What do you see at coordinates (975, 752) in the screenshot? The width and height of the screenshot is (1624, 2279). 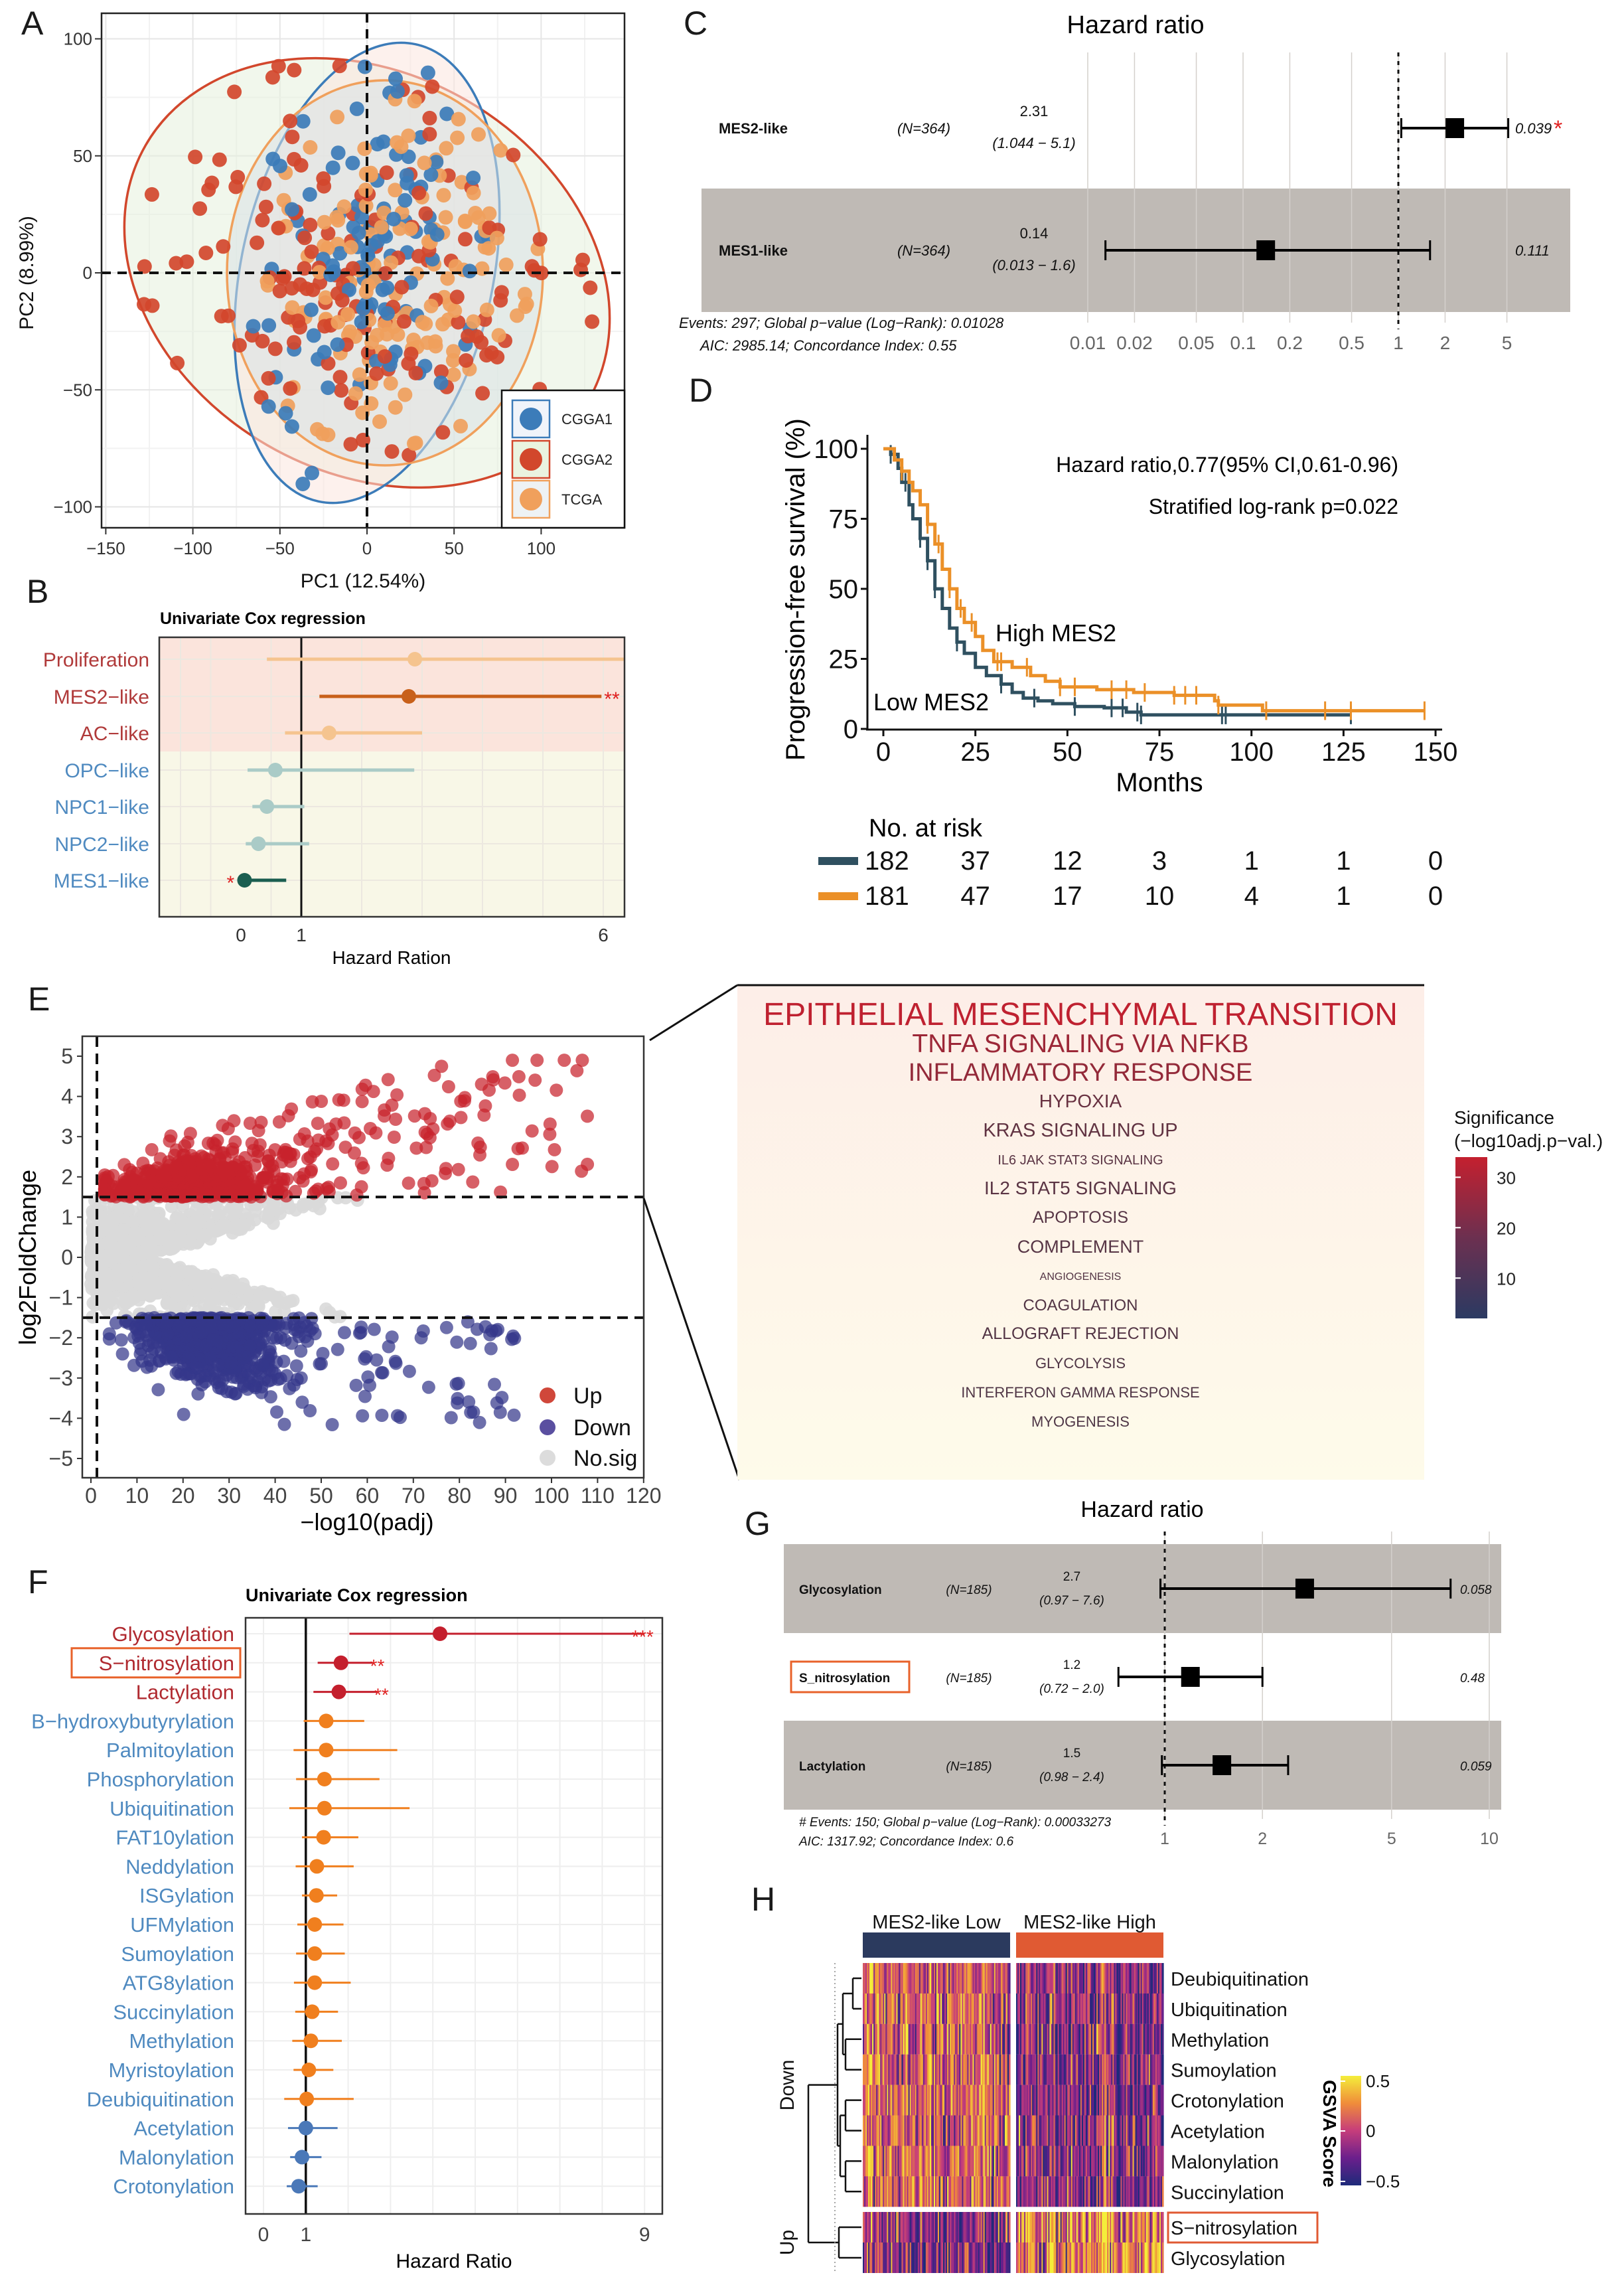 I see `x-tick-label: 25` at bounding box center [975, 752].